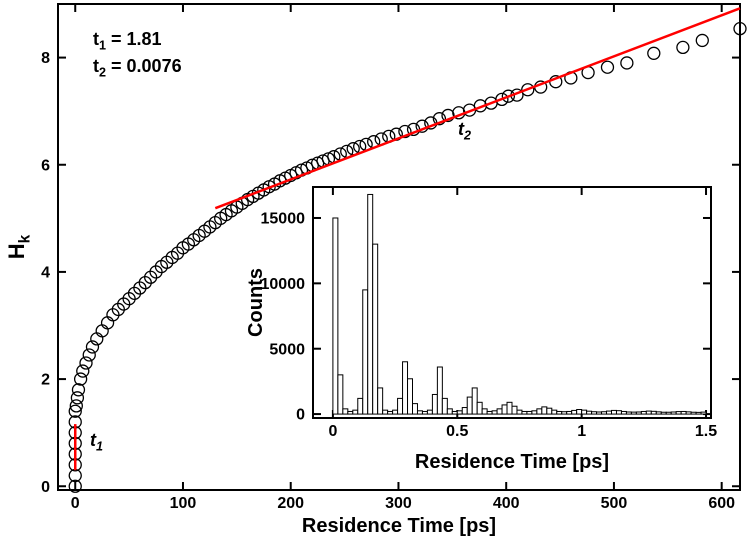 The image size is (747, 540). I want to click on annotation: t2 = 0.0076, so click(137, 68).